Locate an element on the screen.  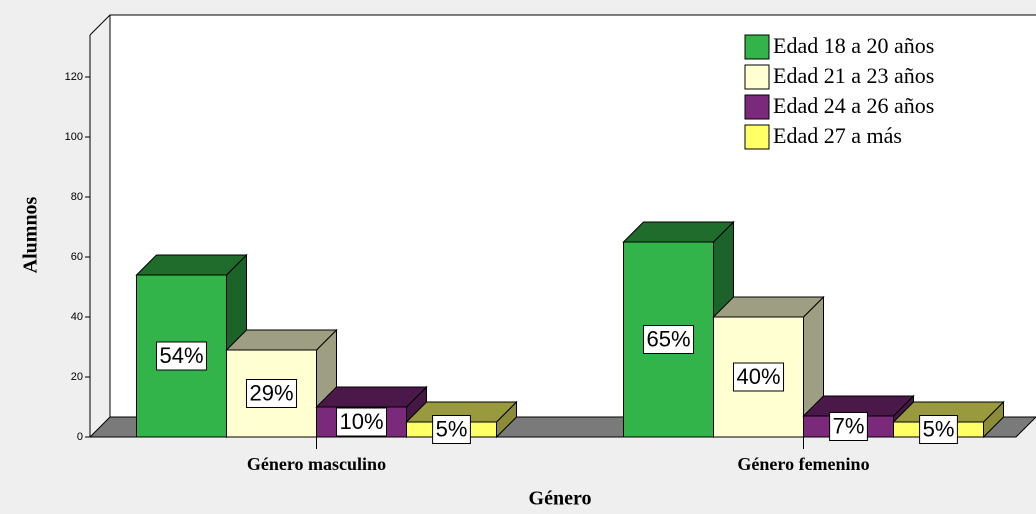
legend-label: Edad 21 a 23 años is located at coordinates (853, 75).